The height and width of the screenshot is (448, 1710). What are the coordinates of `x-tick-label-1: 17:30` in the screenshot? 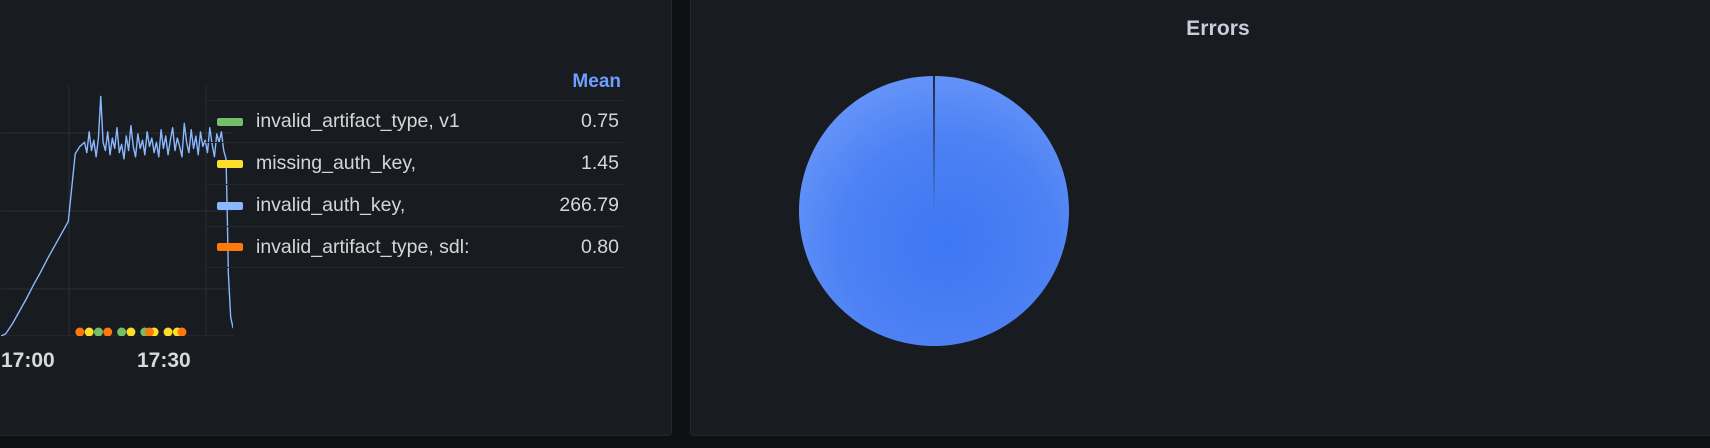 It's located at (164, 360).